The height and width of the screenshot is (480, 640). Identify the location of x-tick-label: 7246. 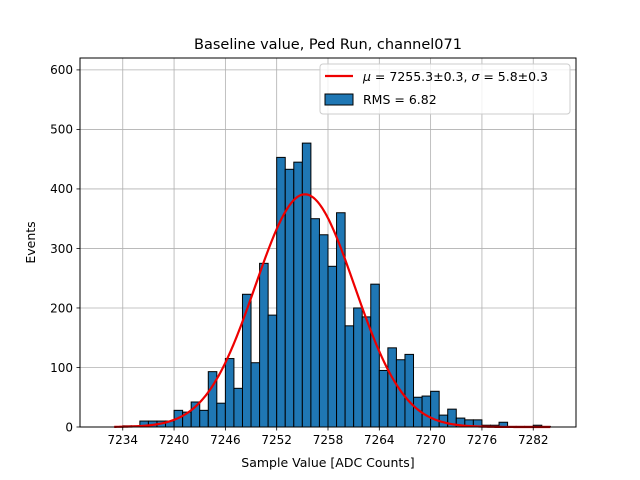
(225, 440).